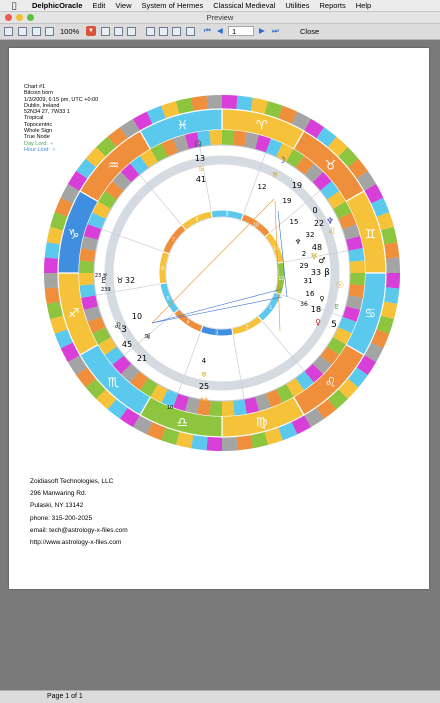 This screenshot has width=440, height=703. I want to click on menu-edit: Edit, so click(99, 5).